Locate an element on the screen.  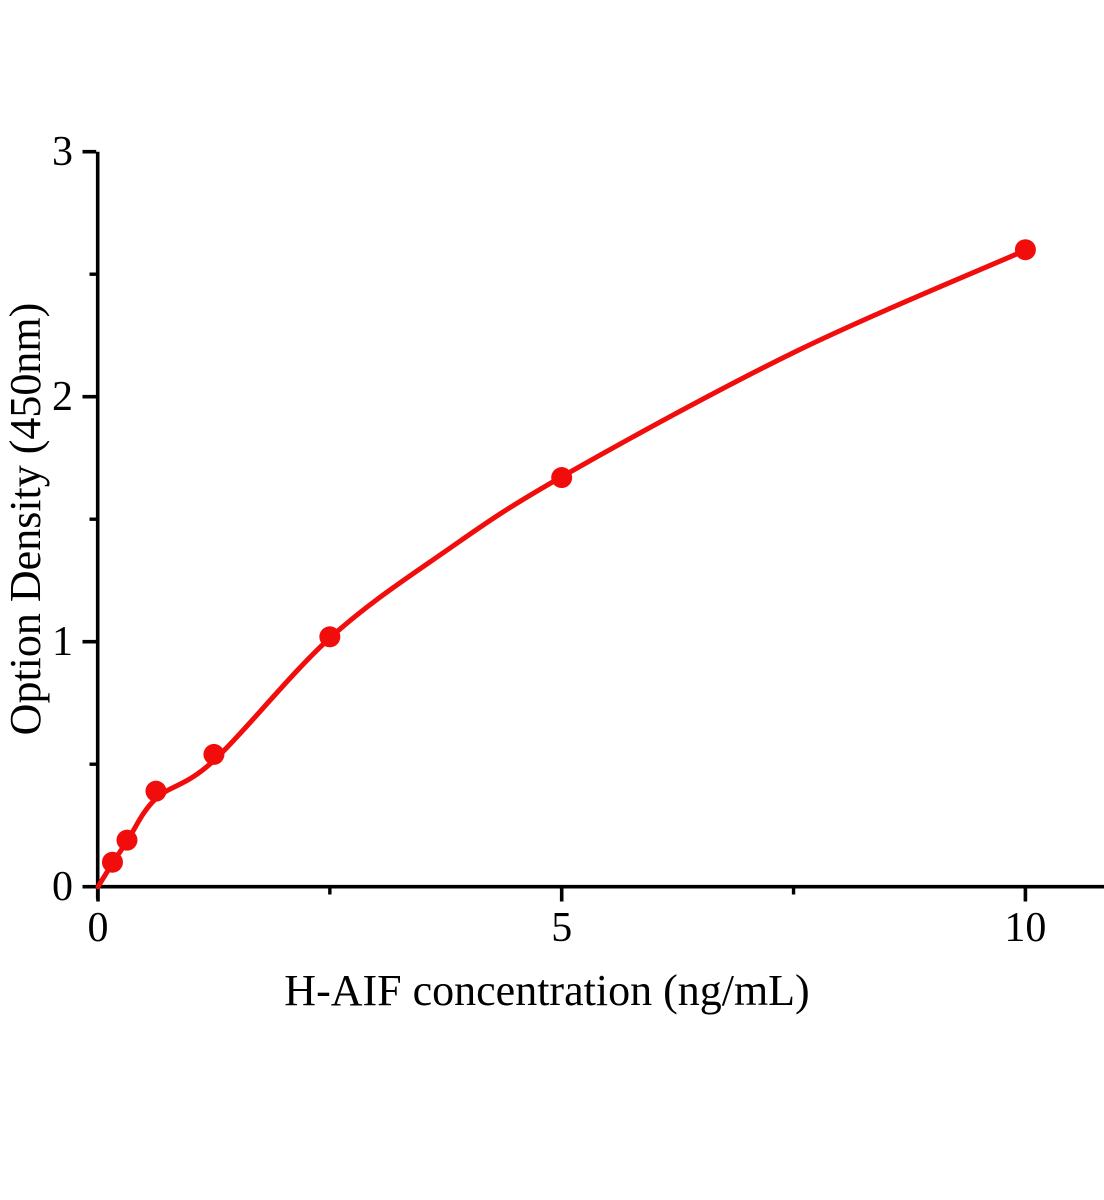
x-tick-label: 0 is located at coordinates (98, 928).